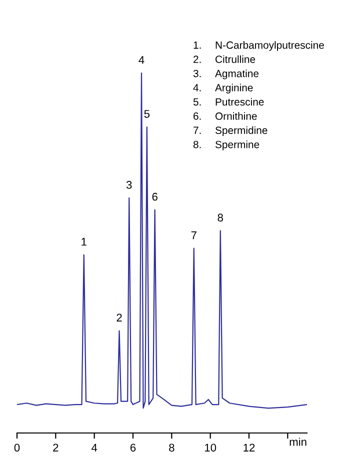 The height and width of the screenshot is (473, 361). What do you see at coordinates (141, 60) in the screenshot?
I see `annotation: 4` at bounding box center [141, 60].